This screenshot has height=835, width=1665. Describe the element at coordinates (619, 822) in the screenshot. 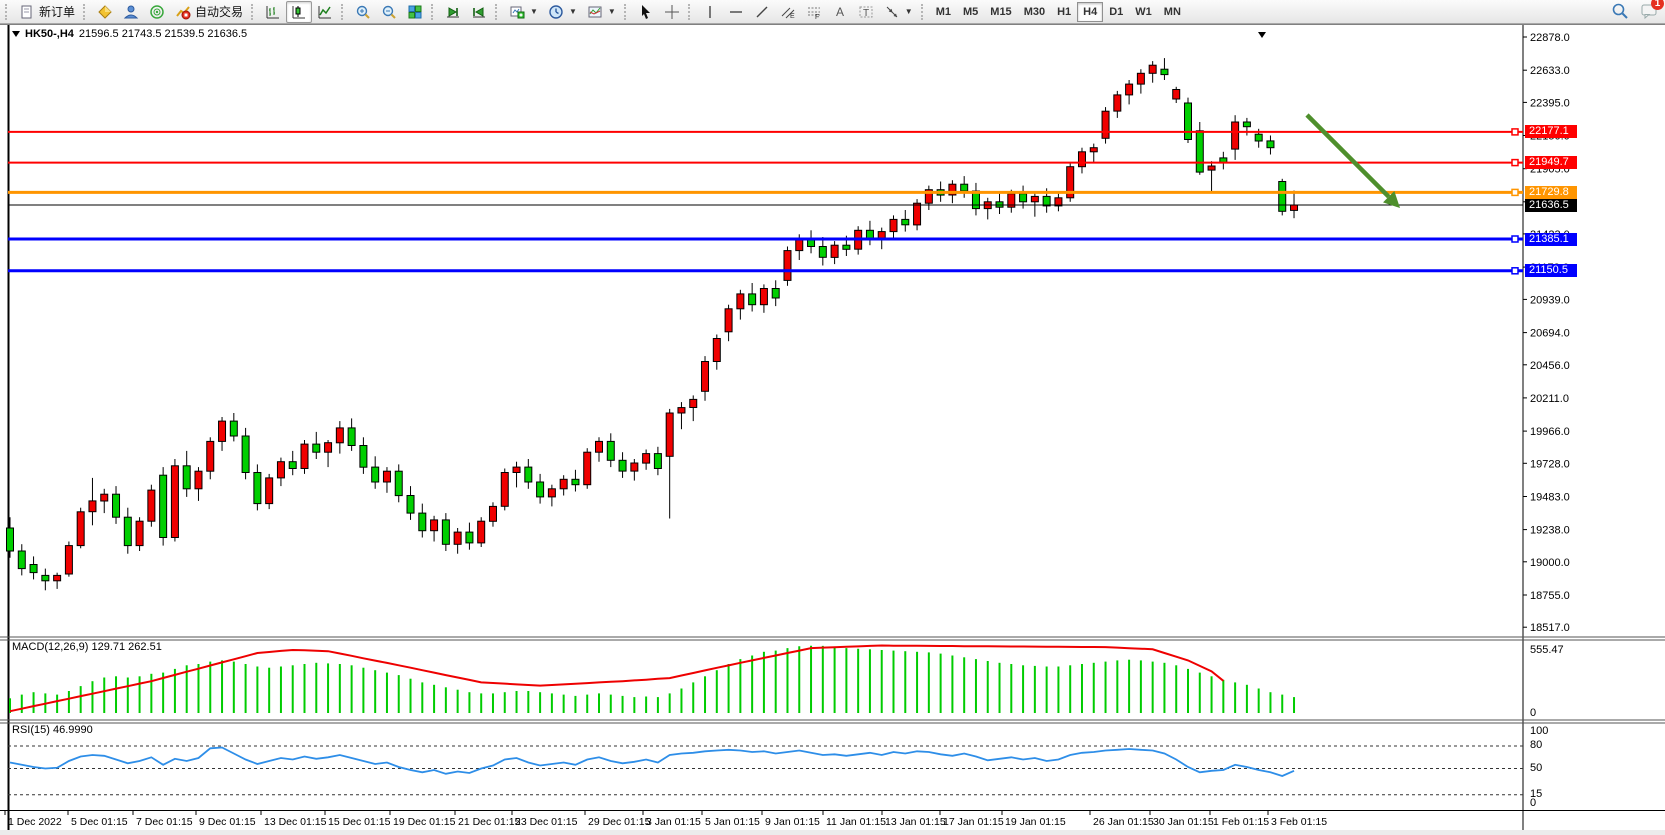

I see `time-tick-label: 29 Dec 01:15` at that location.